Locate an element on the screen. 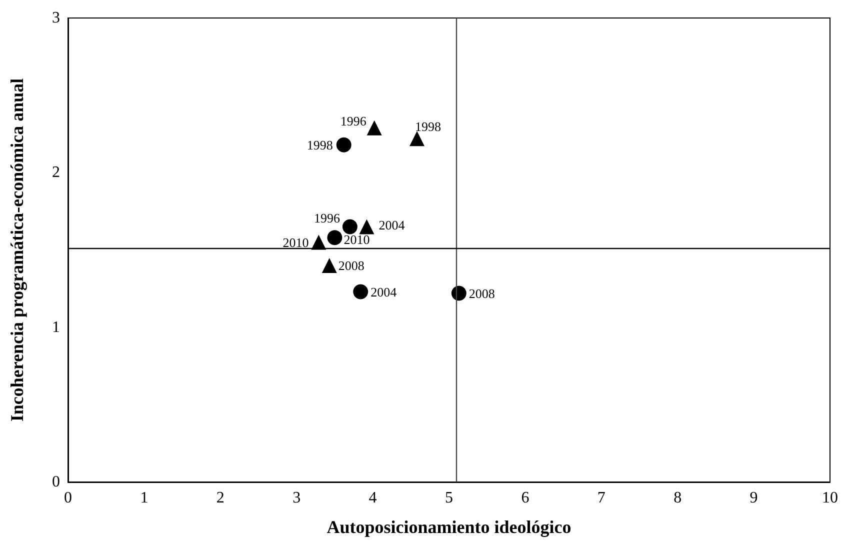  x-tick-label: 2 is located at coordinates (220, 498).